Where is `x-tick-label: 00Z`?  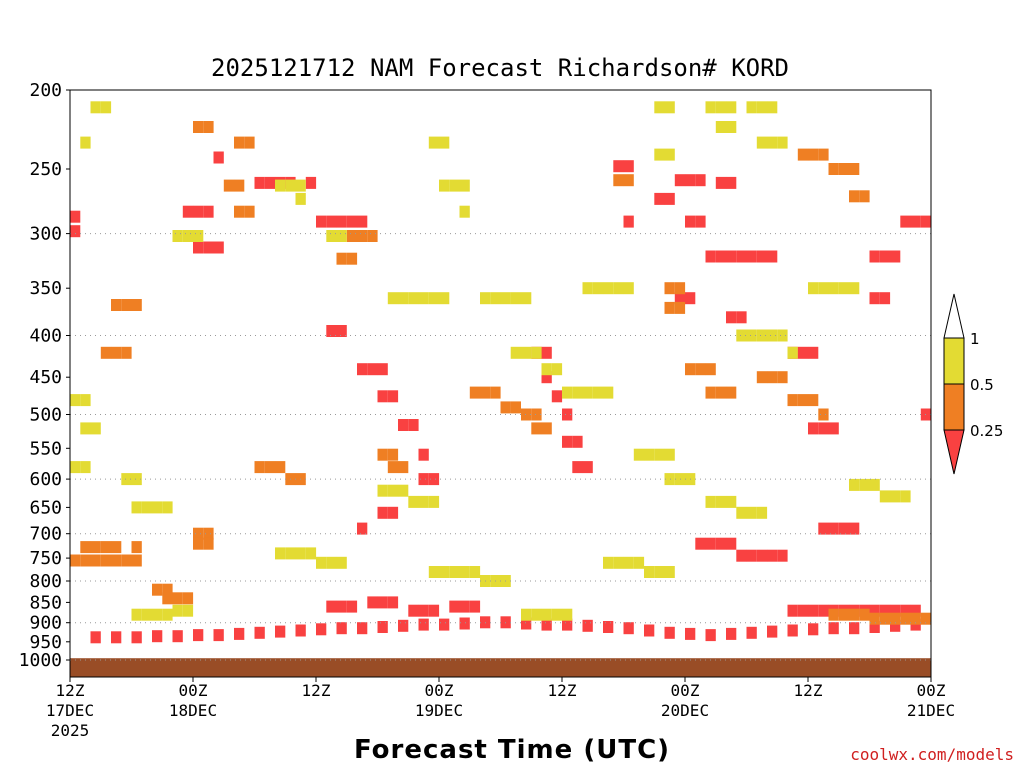 x-tick-label: 00Z is located at coordinates (931, 690).